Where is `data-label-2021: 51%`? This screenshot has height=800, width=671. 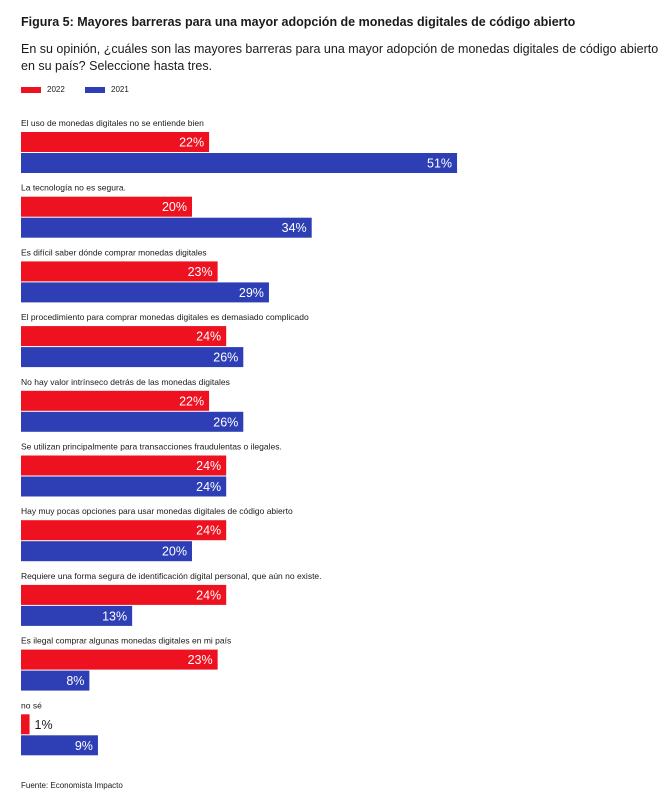 data-label-2021: 51% is located at coordinates (439, 164).